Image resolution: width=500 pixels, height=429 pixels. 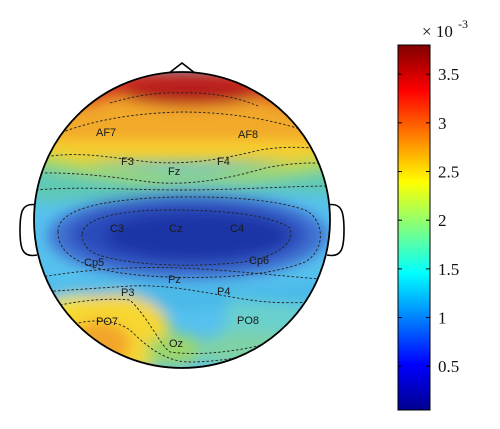 What do you see at coordinates (448, 366) in the screenshot?
I see `colorbar-tick-label: 0.5` at bounding box center [448, 366].